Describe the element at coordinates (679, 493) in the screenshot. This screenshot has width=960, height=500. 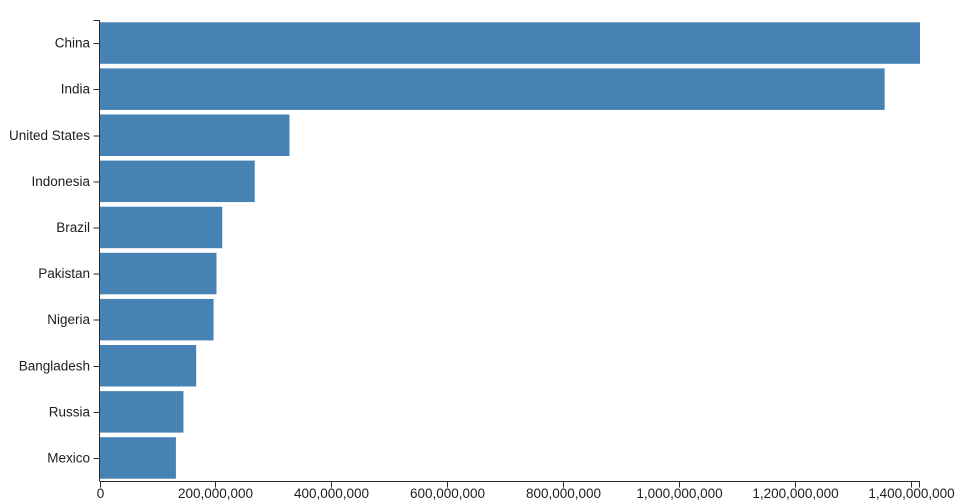
I see `x-tick-label-5: 1,000,000,000` at that location.